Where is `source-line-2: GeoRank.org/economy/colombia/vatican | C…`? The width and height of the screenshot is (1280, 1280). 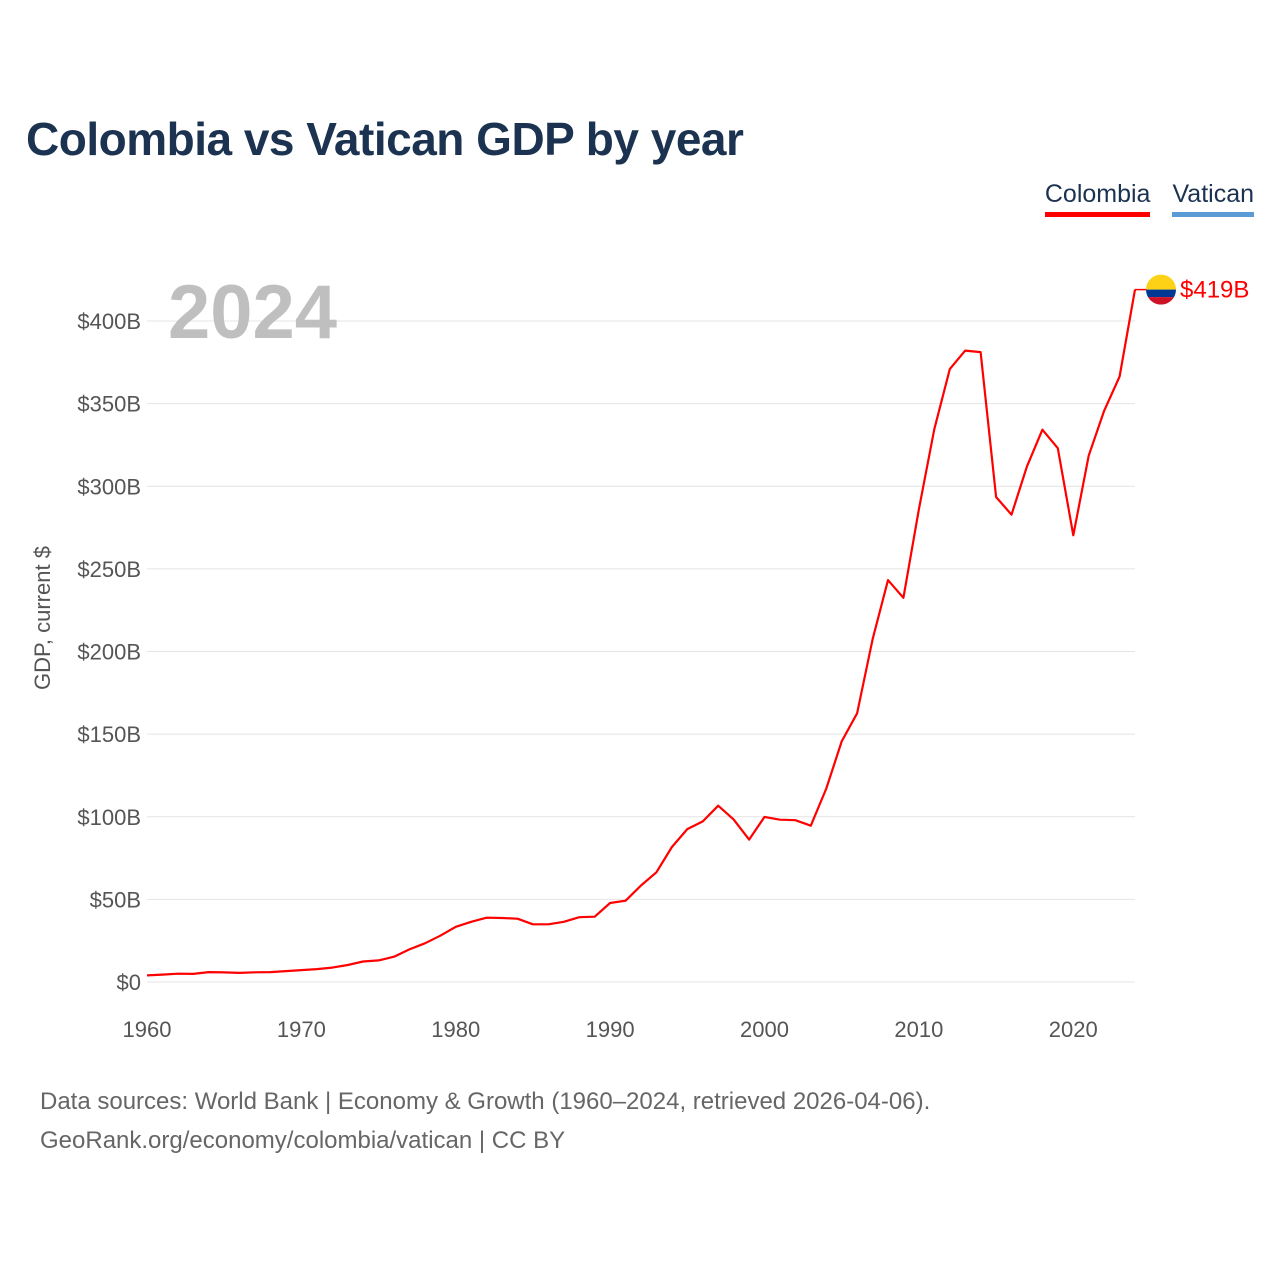
source-line-2: GeoRank.org/economy/colombia/vatican | C… is located at coordinates (303, 1140).